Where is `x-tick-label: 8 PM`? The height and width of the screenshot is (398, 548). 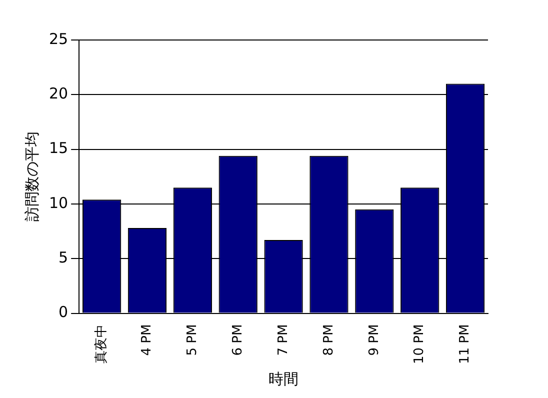
x-tick-label: 8 PM is located at coordinates (328, 340).